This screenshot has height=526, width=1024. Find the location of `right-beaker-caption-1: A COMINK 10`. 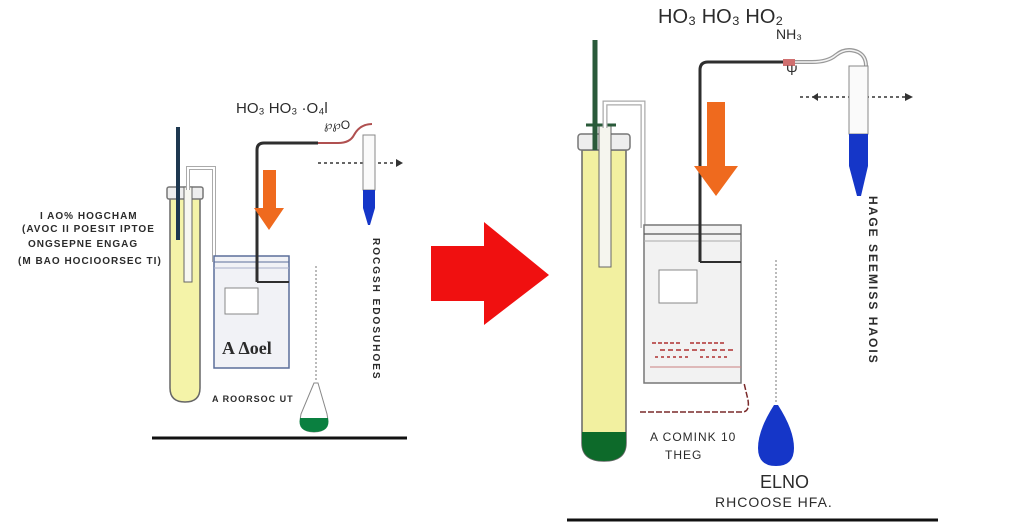

right-beaker-caption-1: A COMINK 10 is located at coordinates (693, 437).